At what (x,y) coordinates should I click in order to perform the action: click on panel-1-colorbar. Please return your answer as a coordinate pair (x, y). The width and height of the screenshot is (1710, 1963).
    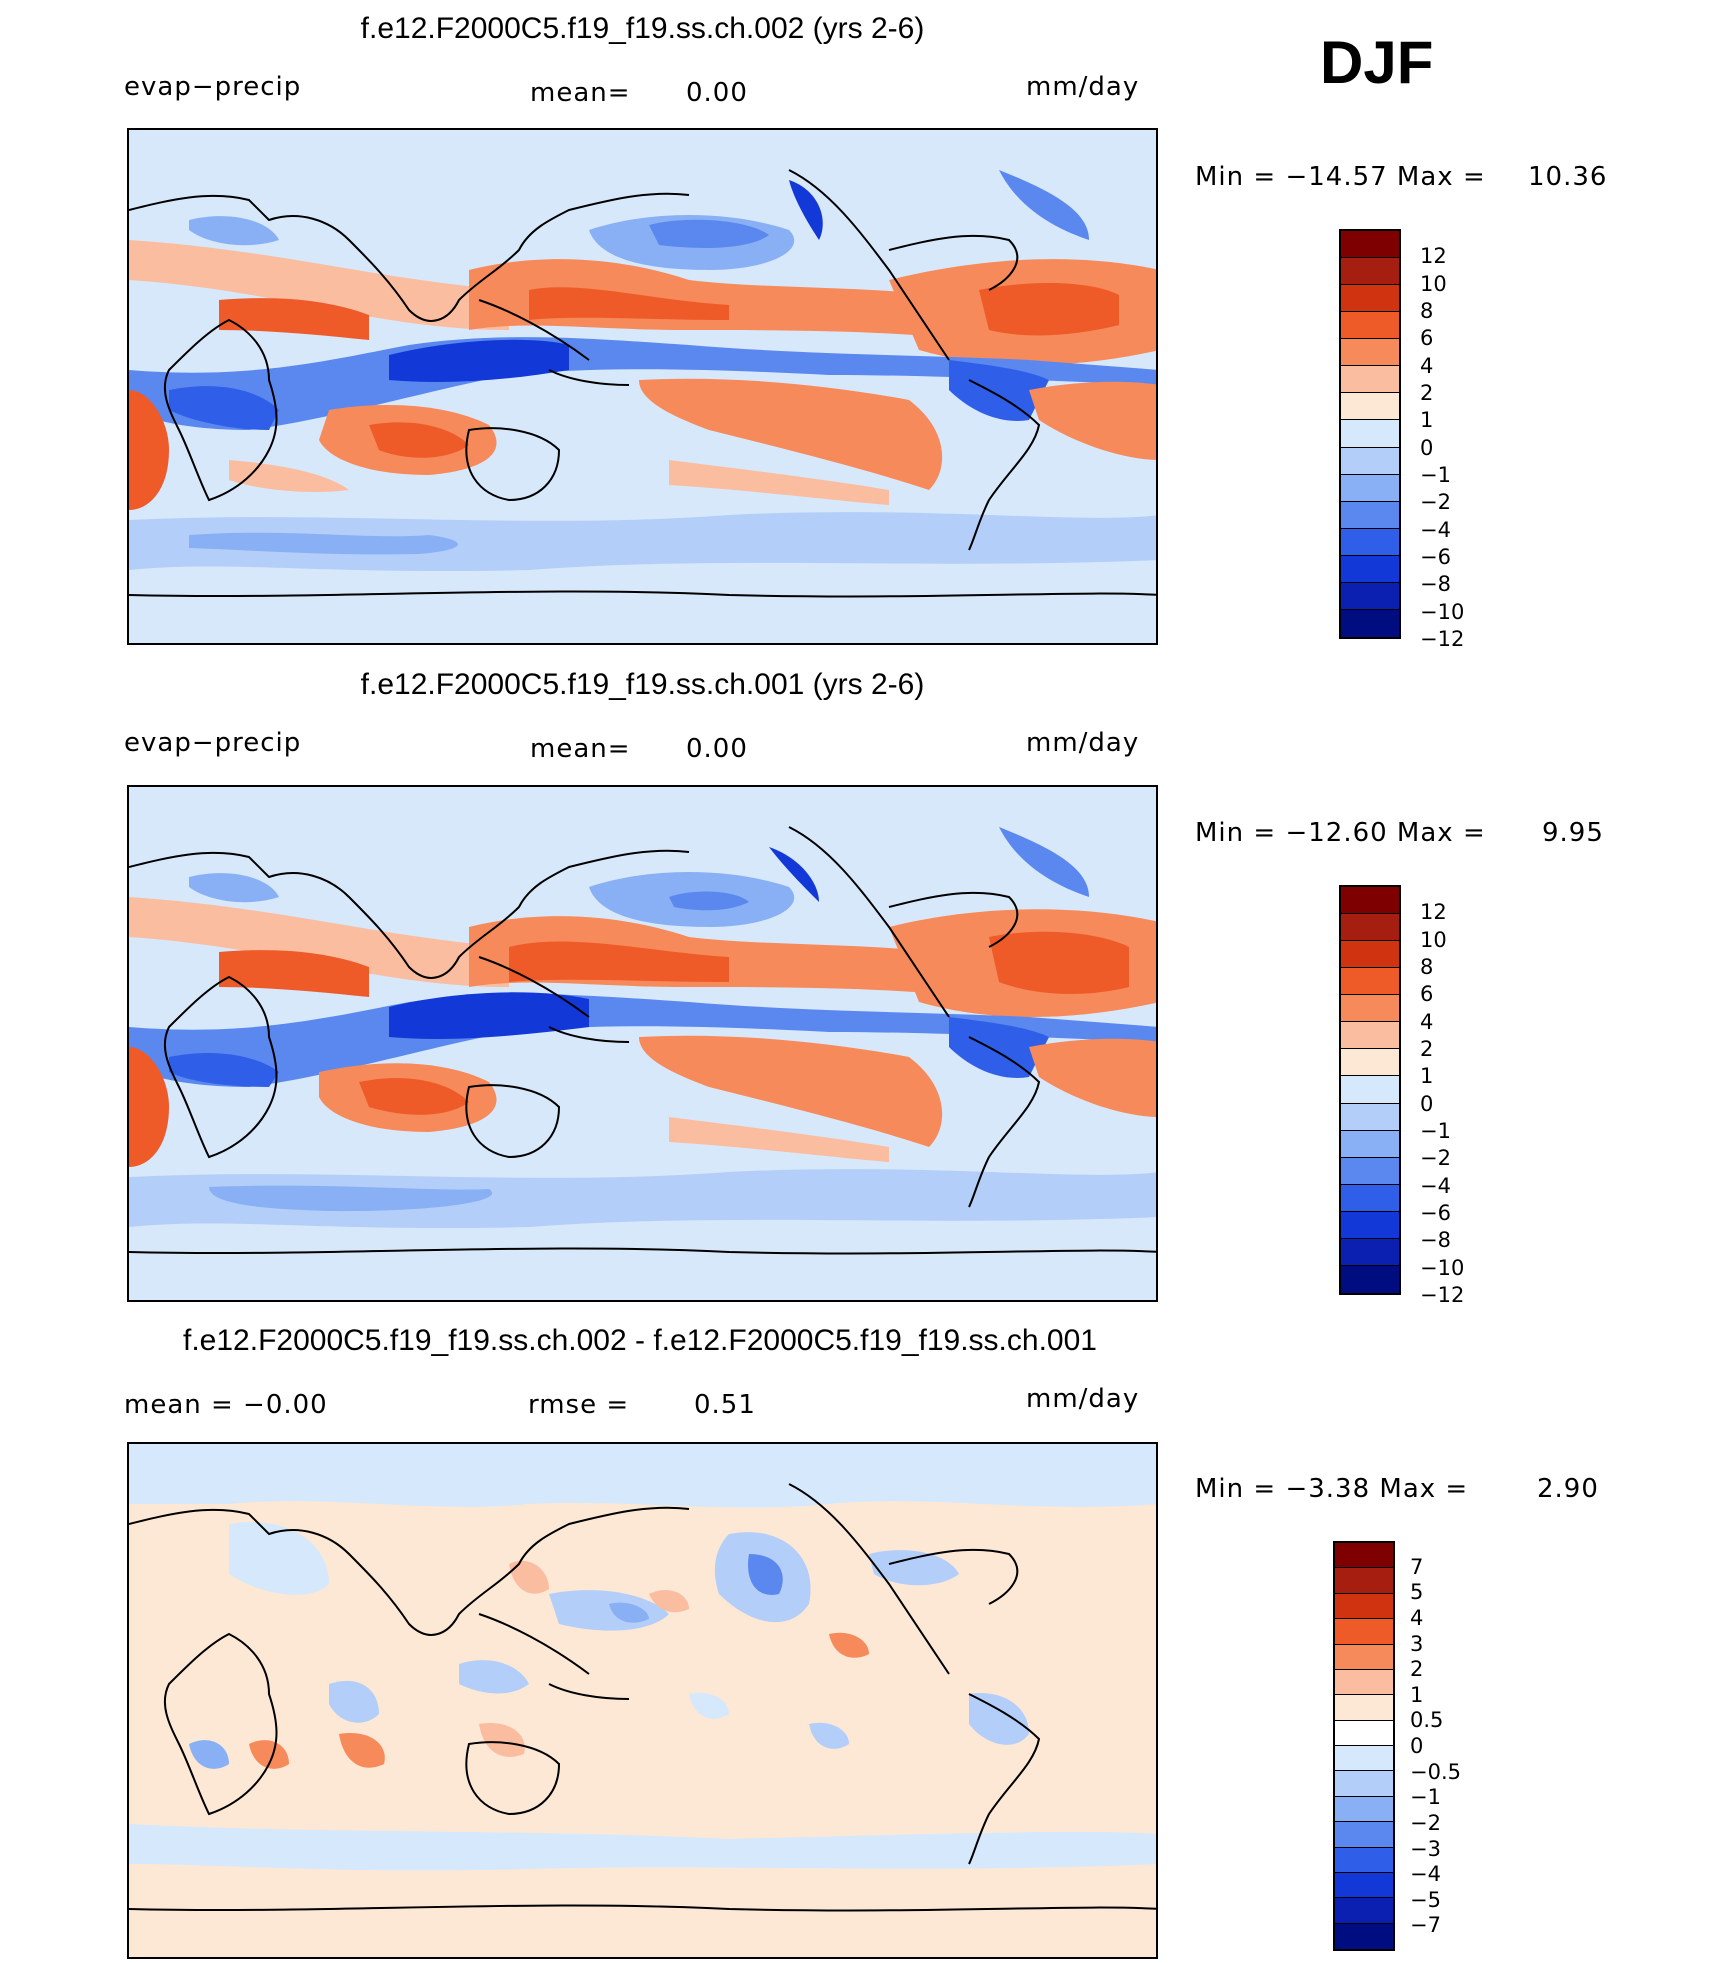
    Looking at the image, I should click on (1370, 434).